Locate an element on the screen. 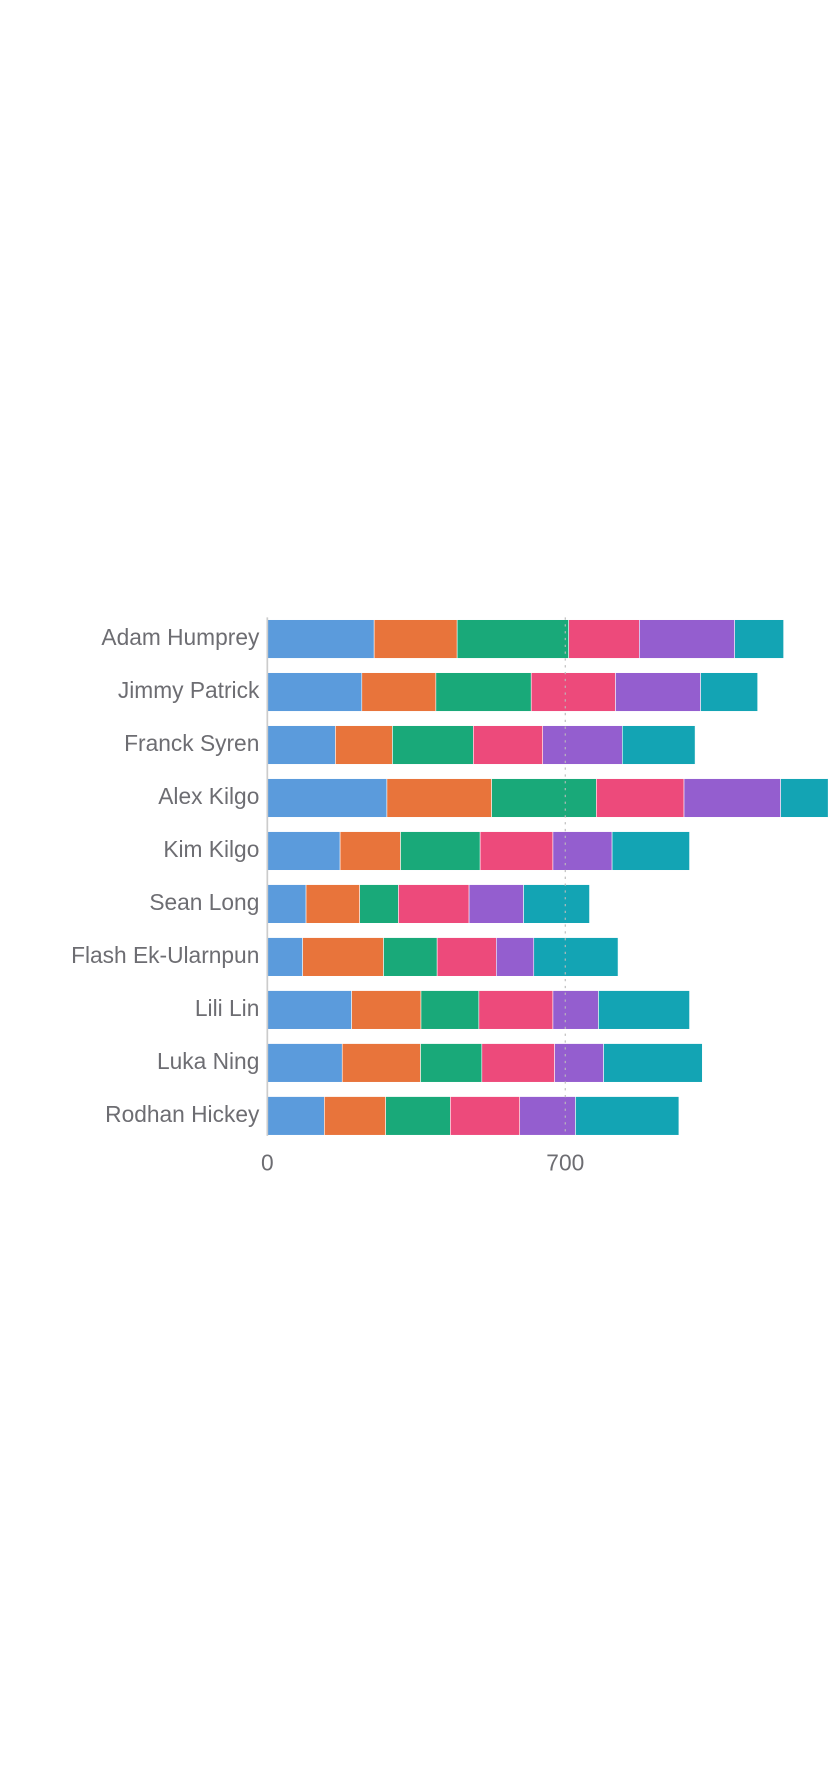 The height and width of the screenshot is (1792, 828). y-tick-label: Flash Ek-Ularnpun is located at coordinates (165, 955).